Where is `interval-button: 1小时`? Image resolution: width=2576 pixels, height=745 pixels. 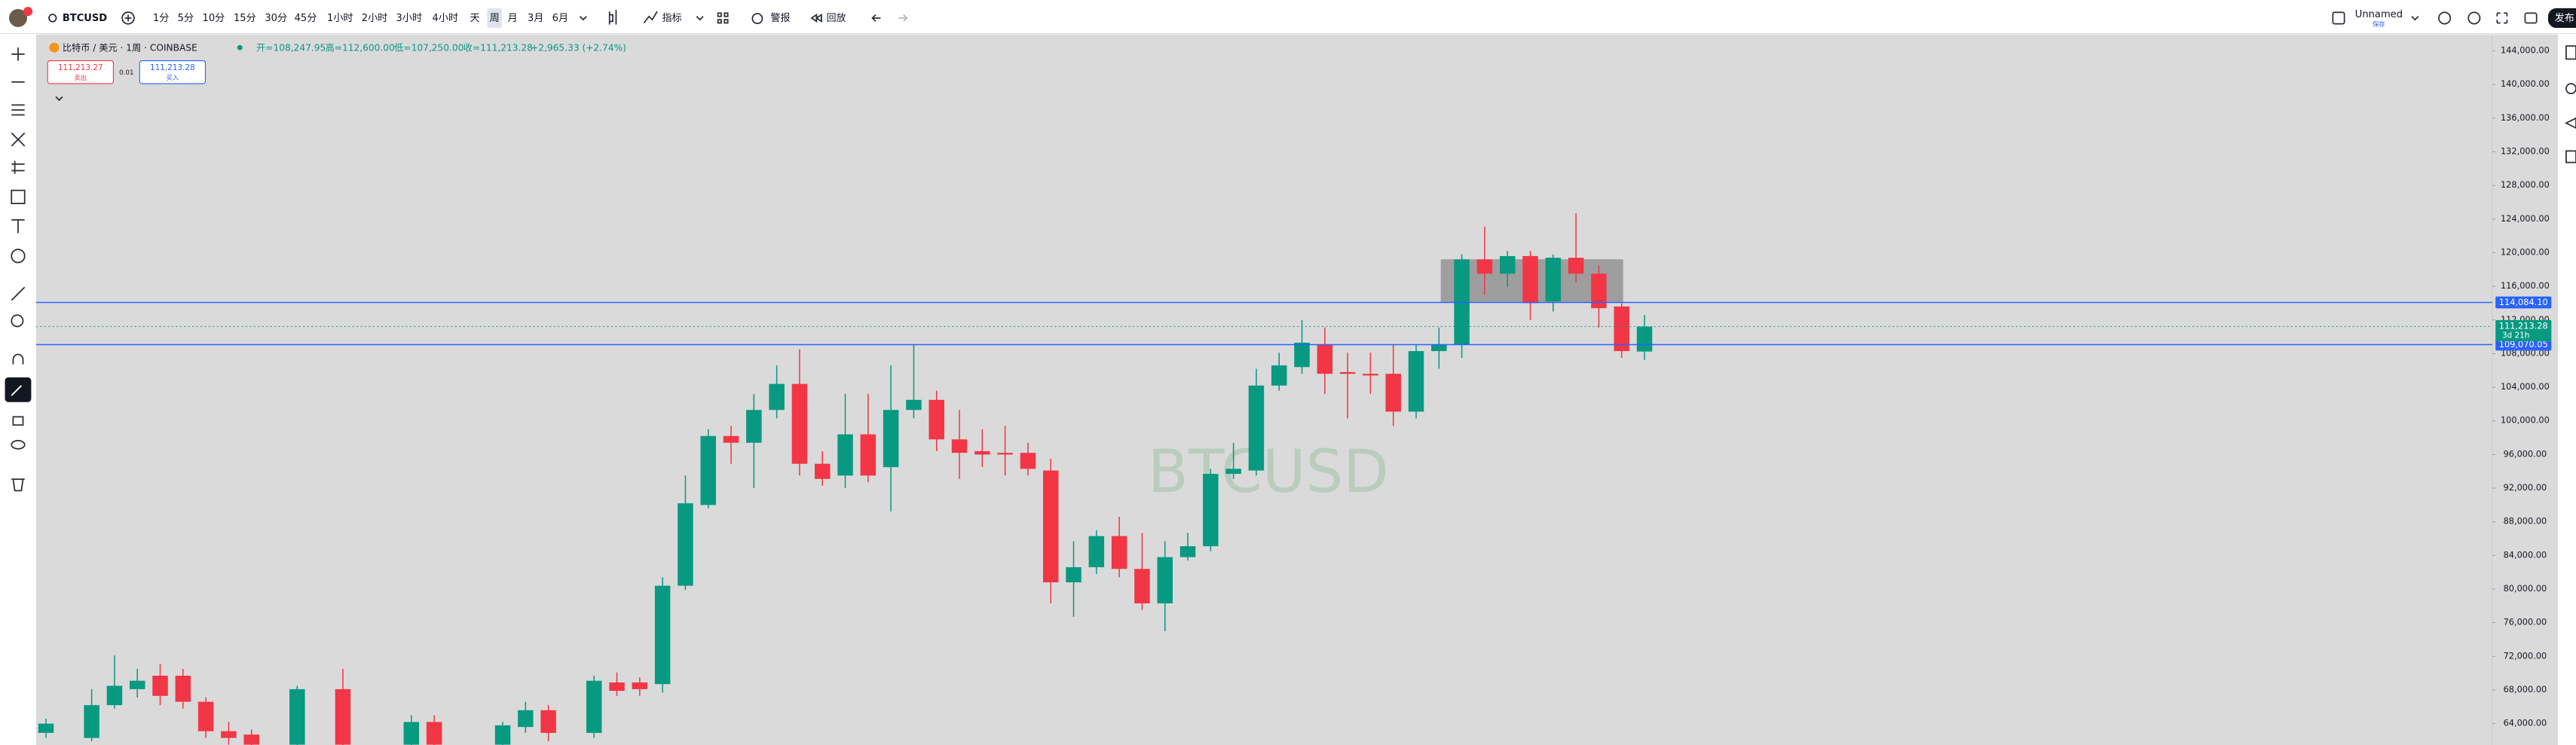 interval-button: 1小时 is located at coordinates (340, 18).